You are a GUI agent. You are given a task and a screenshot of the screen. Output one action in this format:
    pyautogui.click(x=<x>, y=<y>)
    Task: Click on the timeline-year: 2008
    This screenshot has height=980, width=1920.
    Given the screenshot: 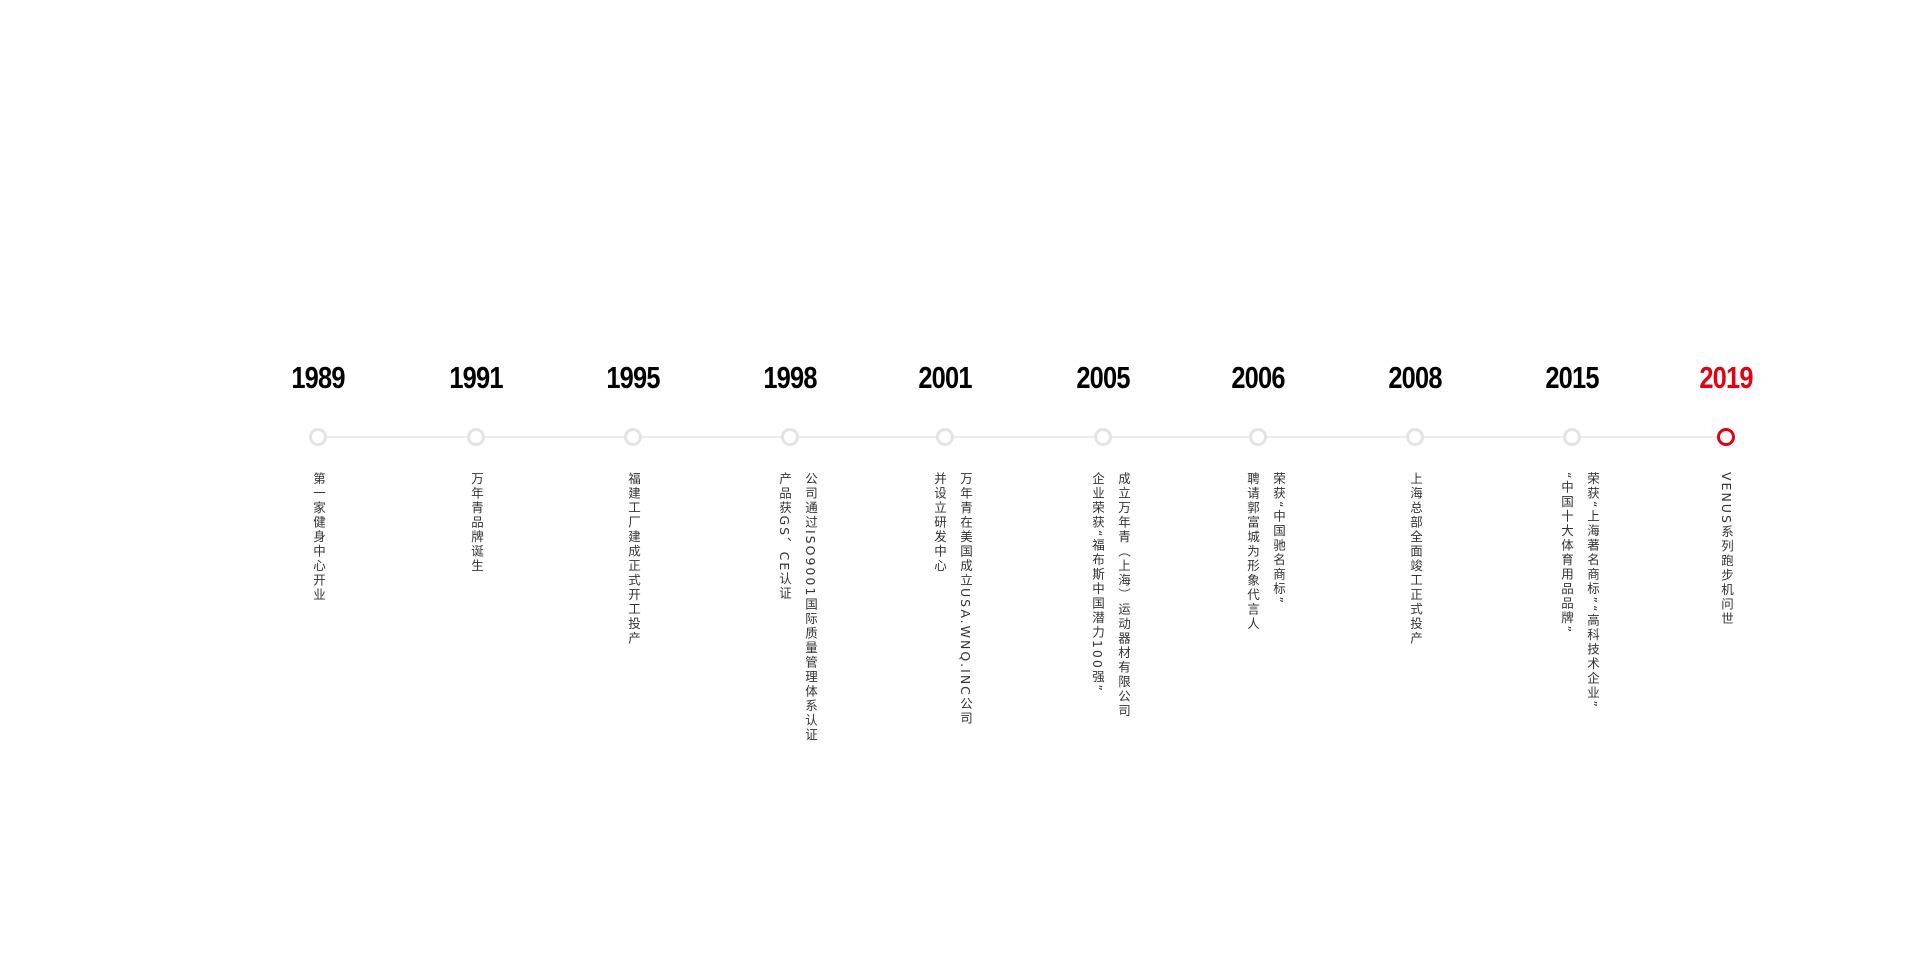 What is the action you would take?
    pyautogui.click(x=1415, y=377)
    